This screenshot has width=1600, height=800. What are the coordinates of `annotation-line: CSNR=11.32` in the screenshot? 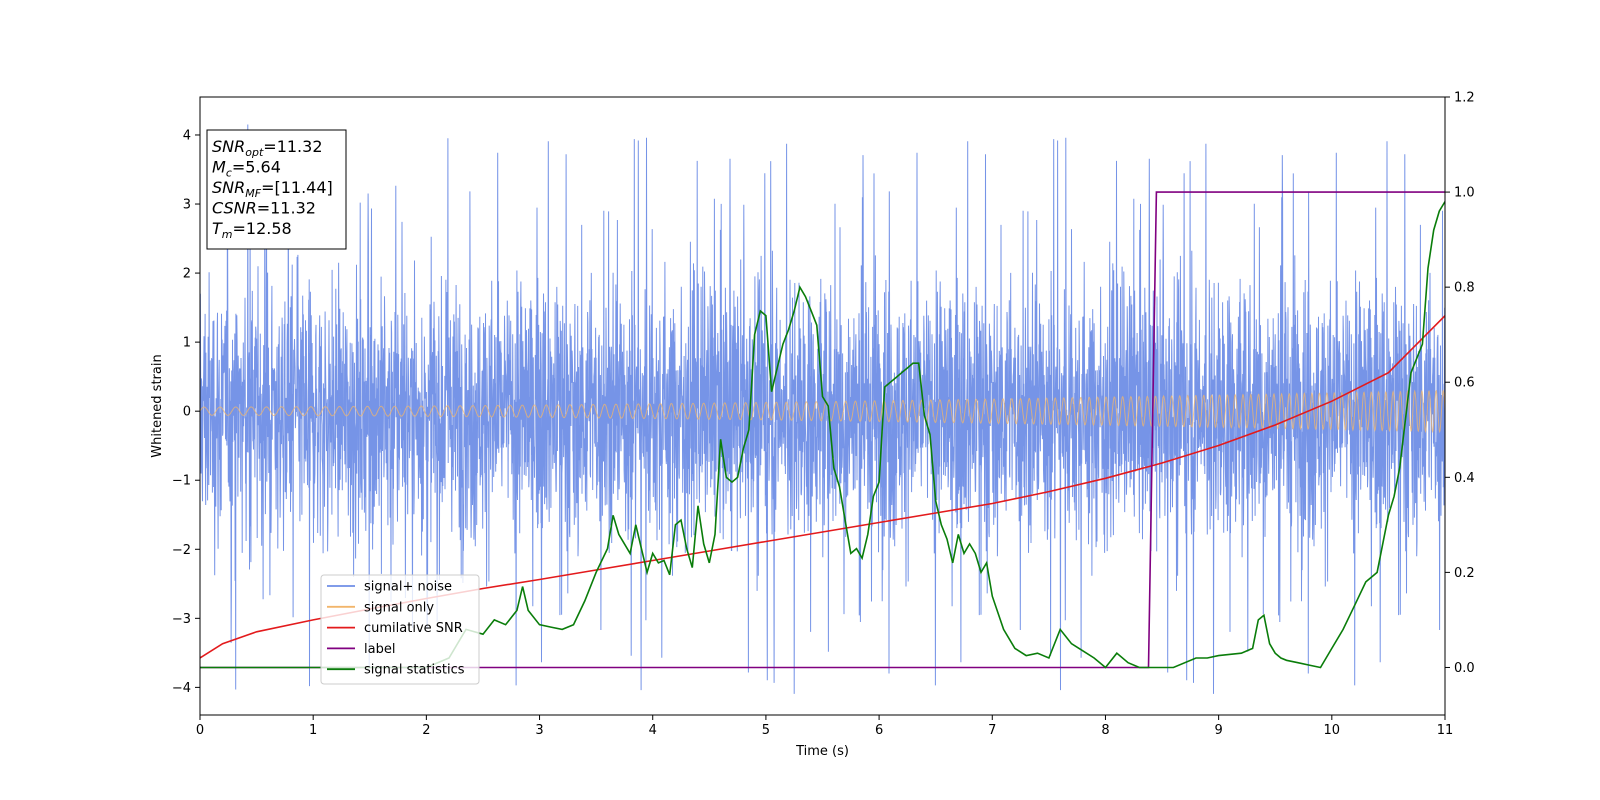 It's located at (264, 208).